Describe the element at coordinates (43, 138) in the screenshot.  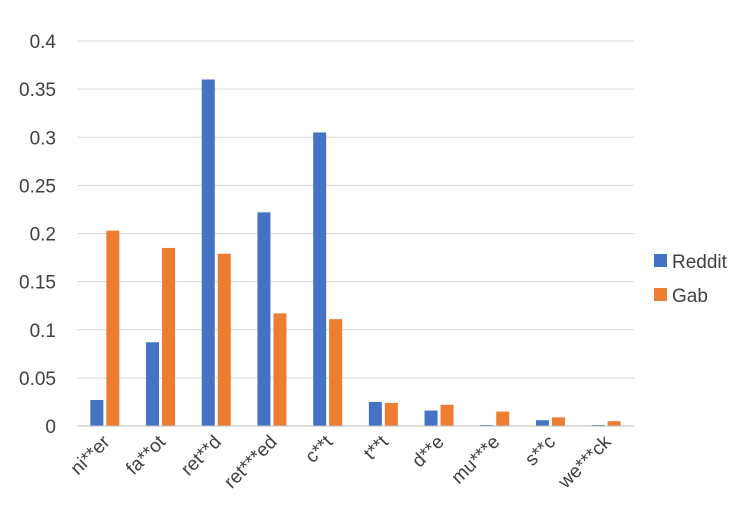
I see `y-tick-label: 0.3` at that location.